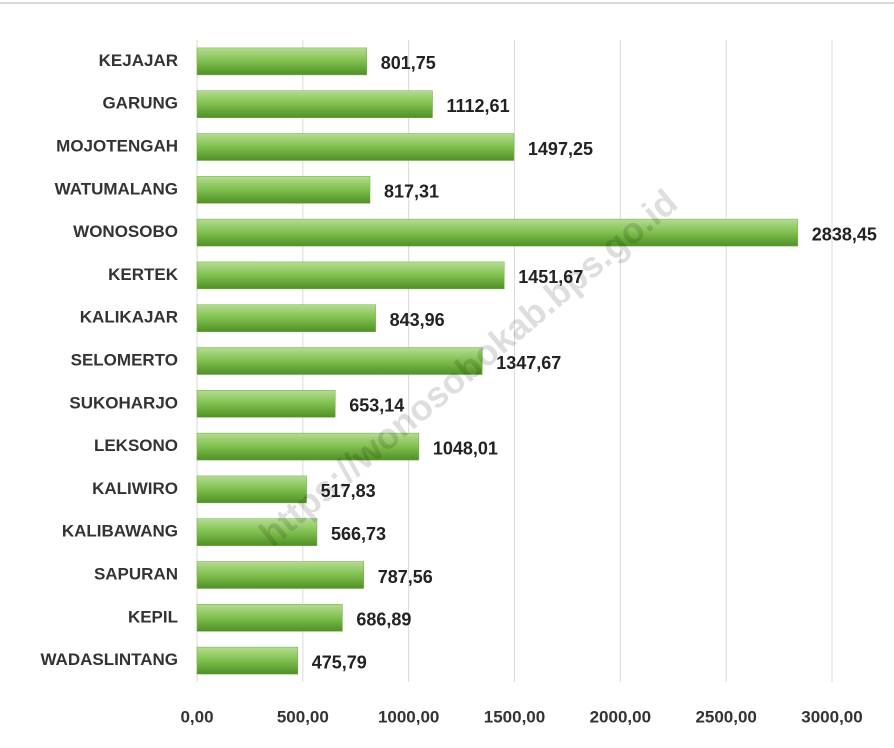  I want to click on x-tick-label: 2000,00, so click(620, 716).